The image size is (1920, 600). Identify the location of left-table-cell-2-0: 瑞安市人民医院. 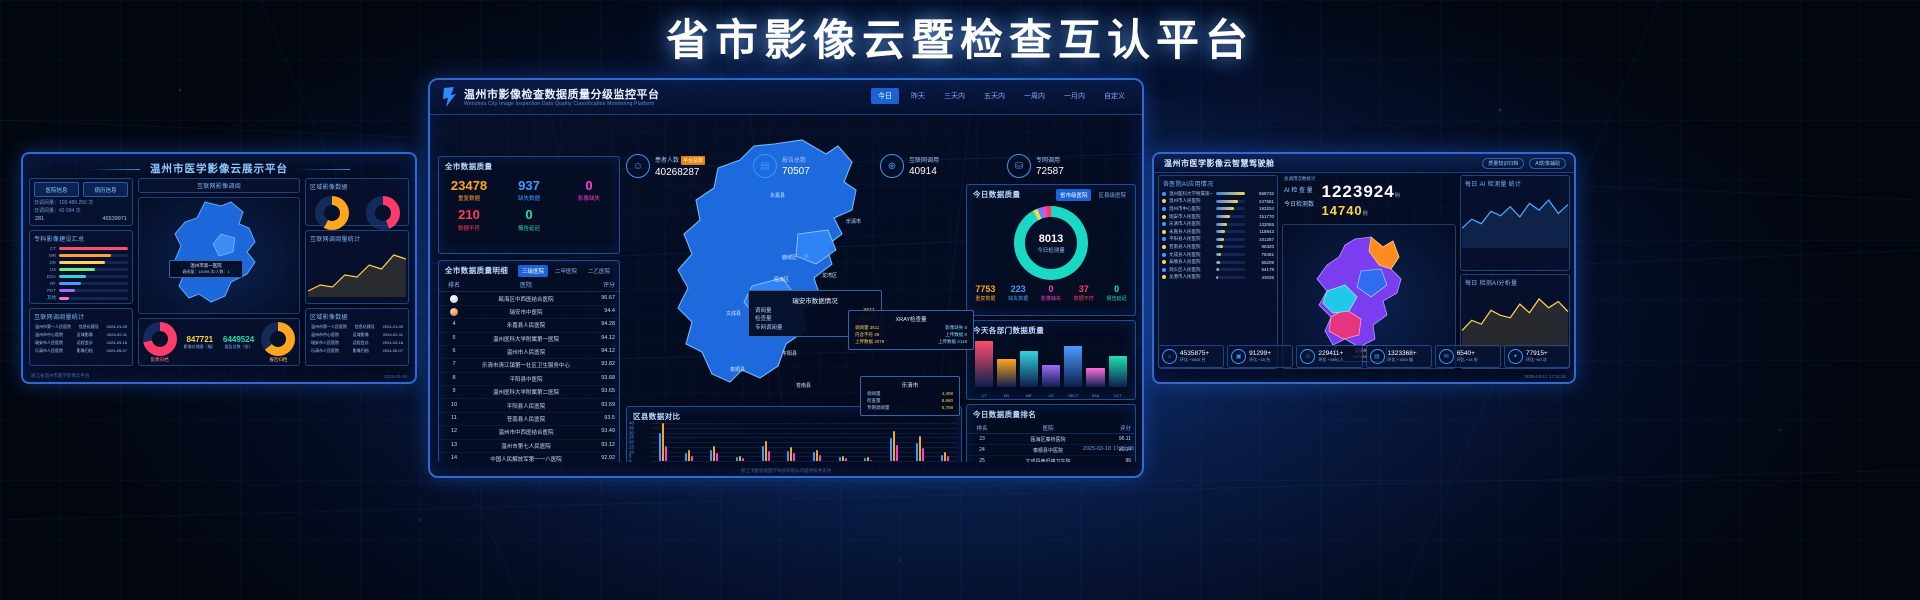
(49, 342).